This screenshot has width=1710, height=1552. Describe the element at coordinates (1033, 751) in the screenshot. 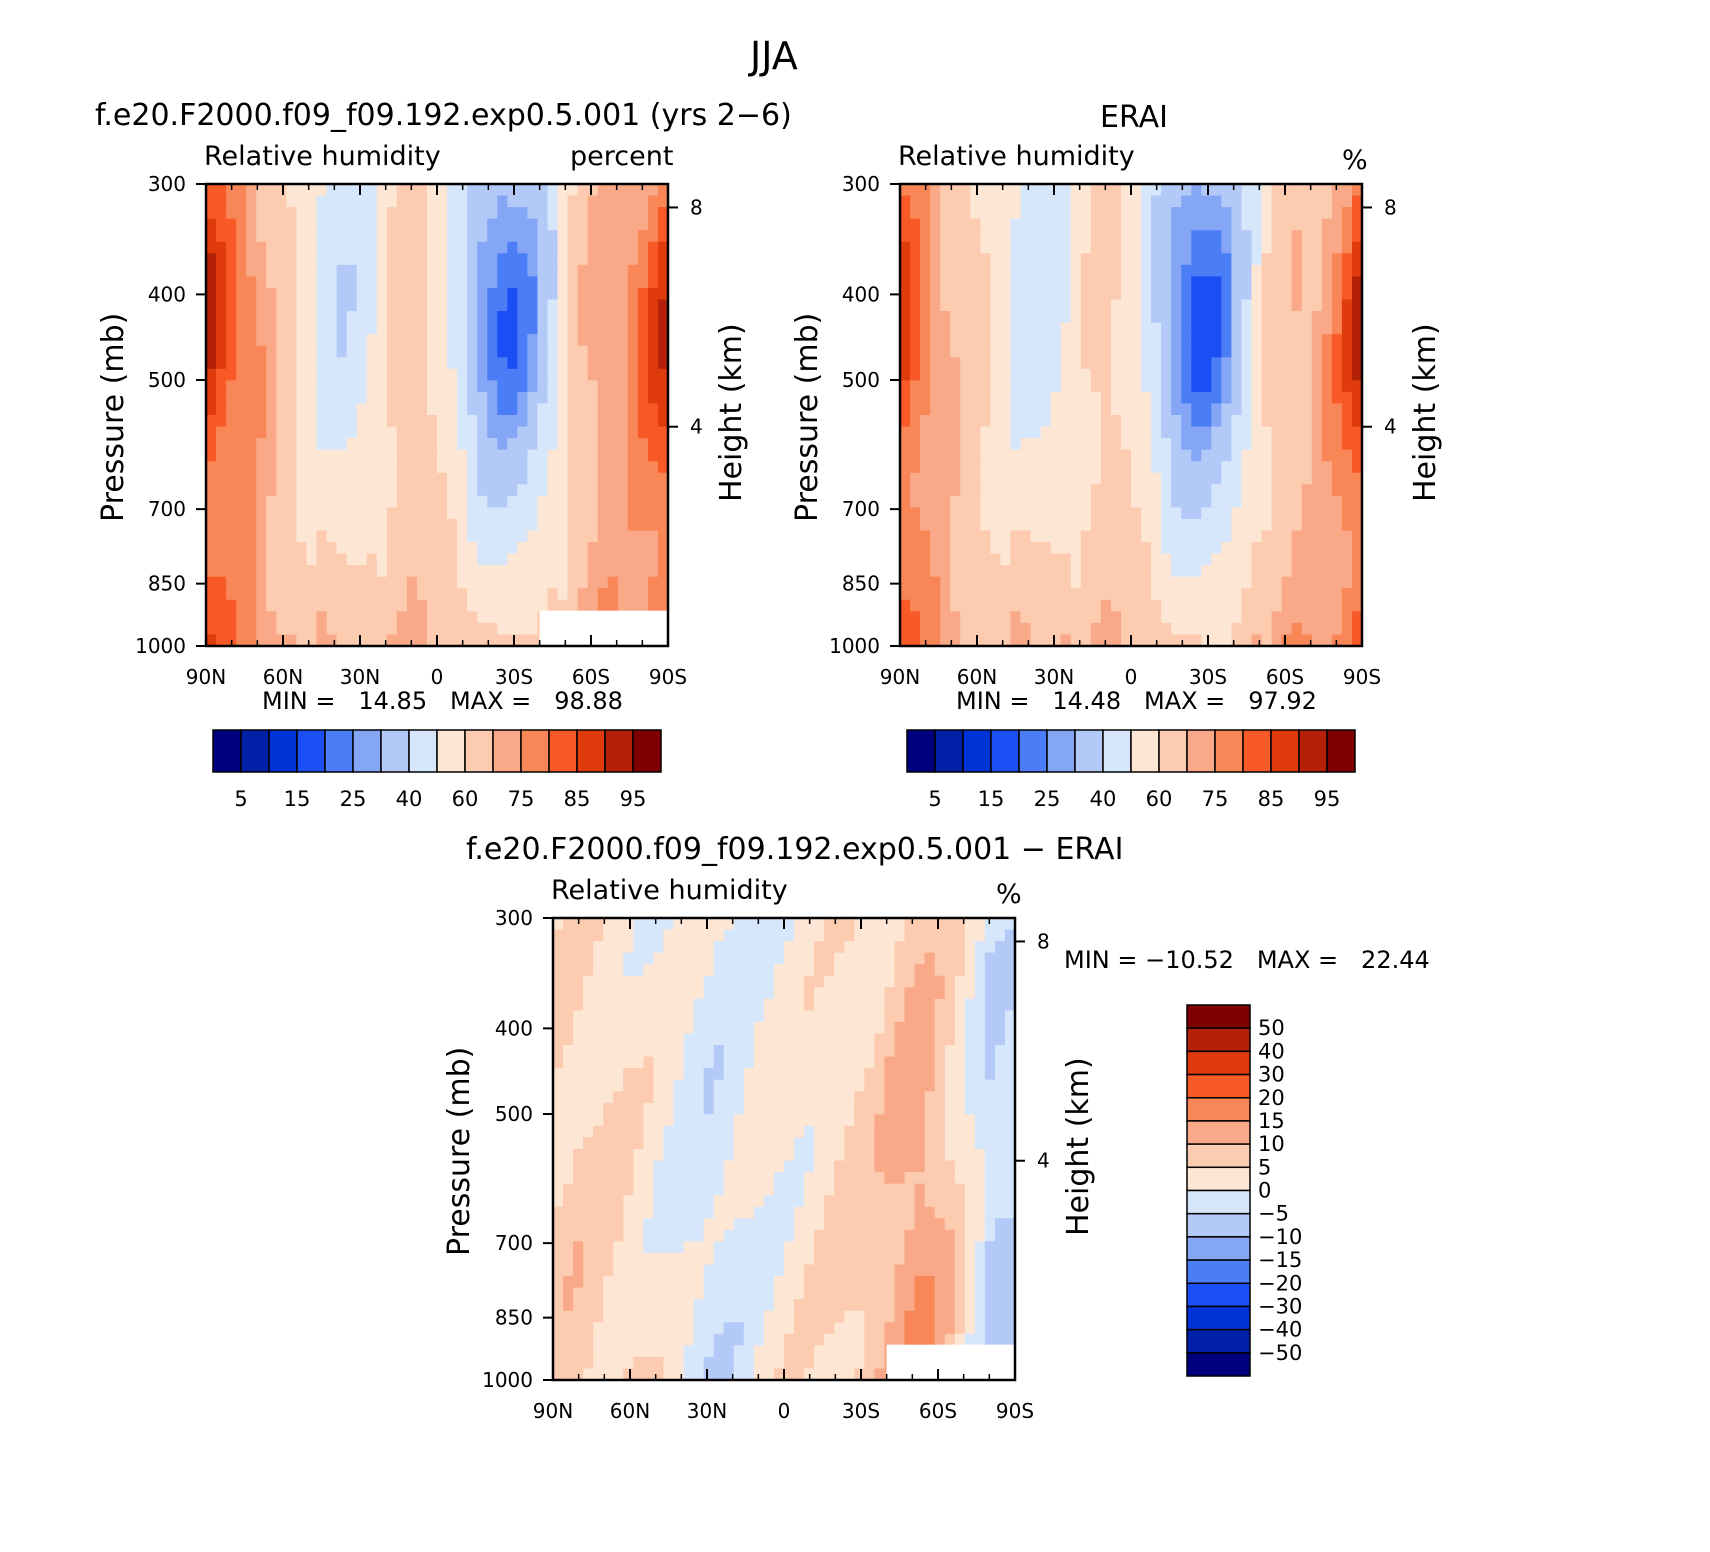

I see `colorbar-swatch` at that location.